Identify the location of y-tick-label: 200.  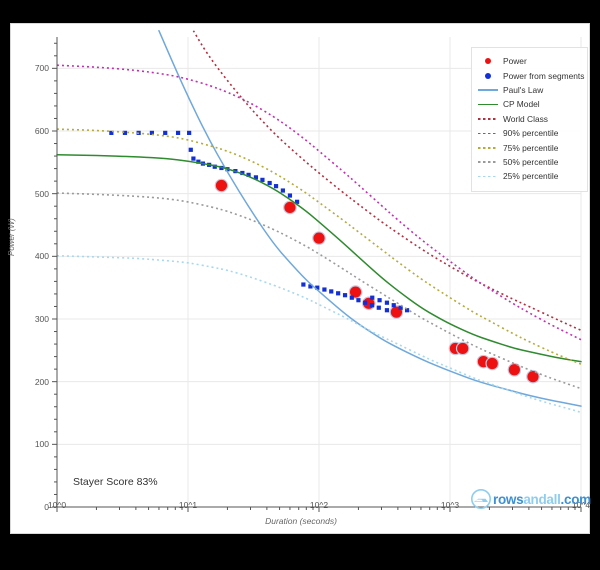
(41, 381).